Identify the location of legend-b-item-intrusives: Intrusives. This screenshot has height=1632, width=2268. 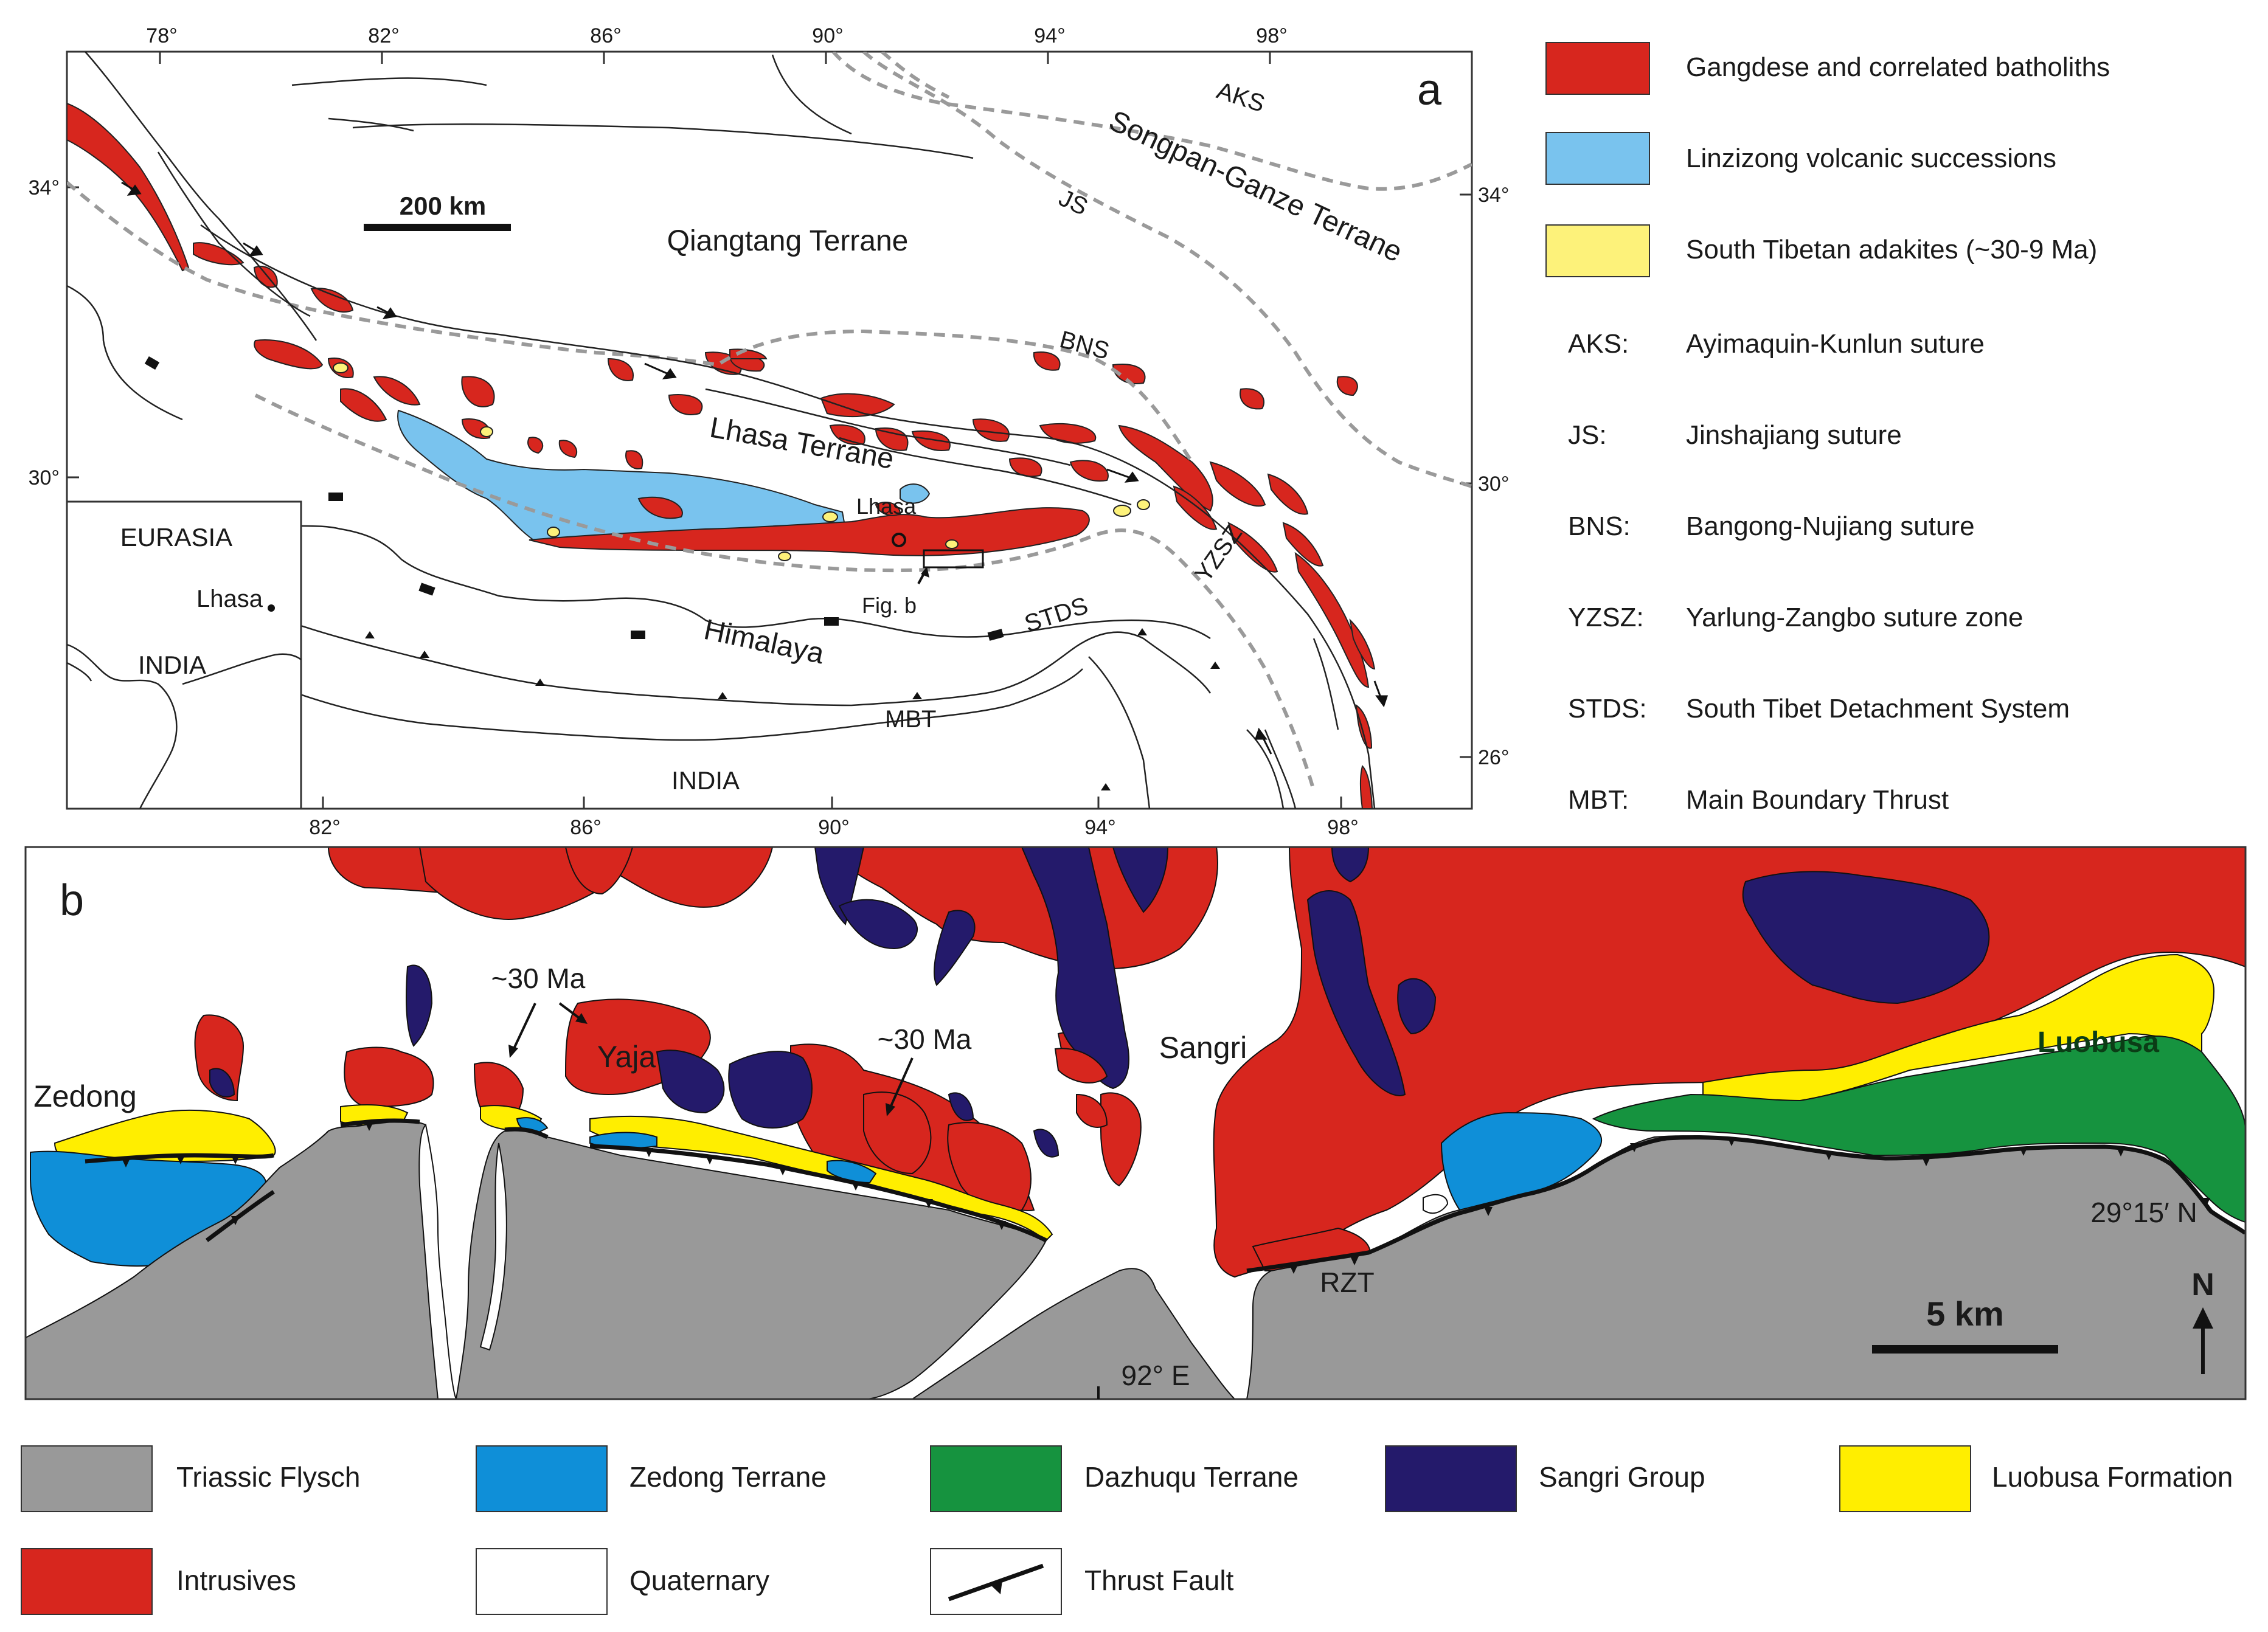
(158, 1581).